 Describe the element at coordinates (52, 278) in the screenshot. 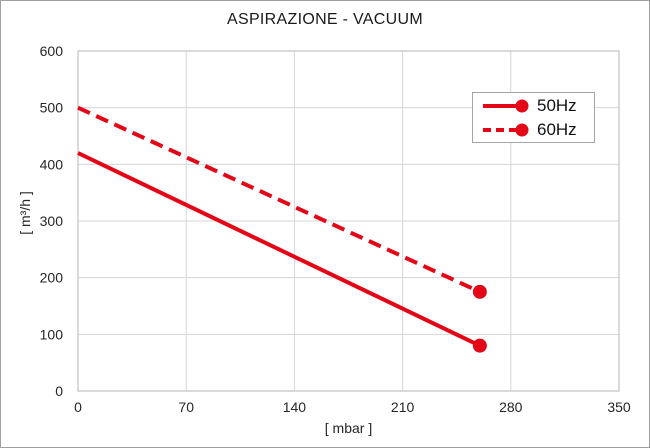

I see `y-tick-label: 200` at that location.